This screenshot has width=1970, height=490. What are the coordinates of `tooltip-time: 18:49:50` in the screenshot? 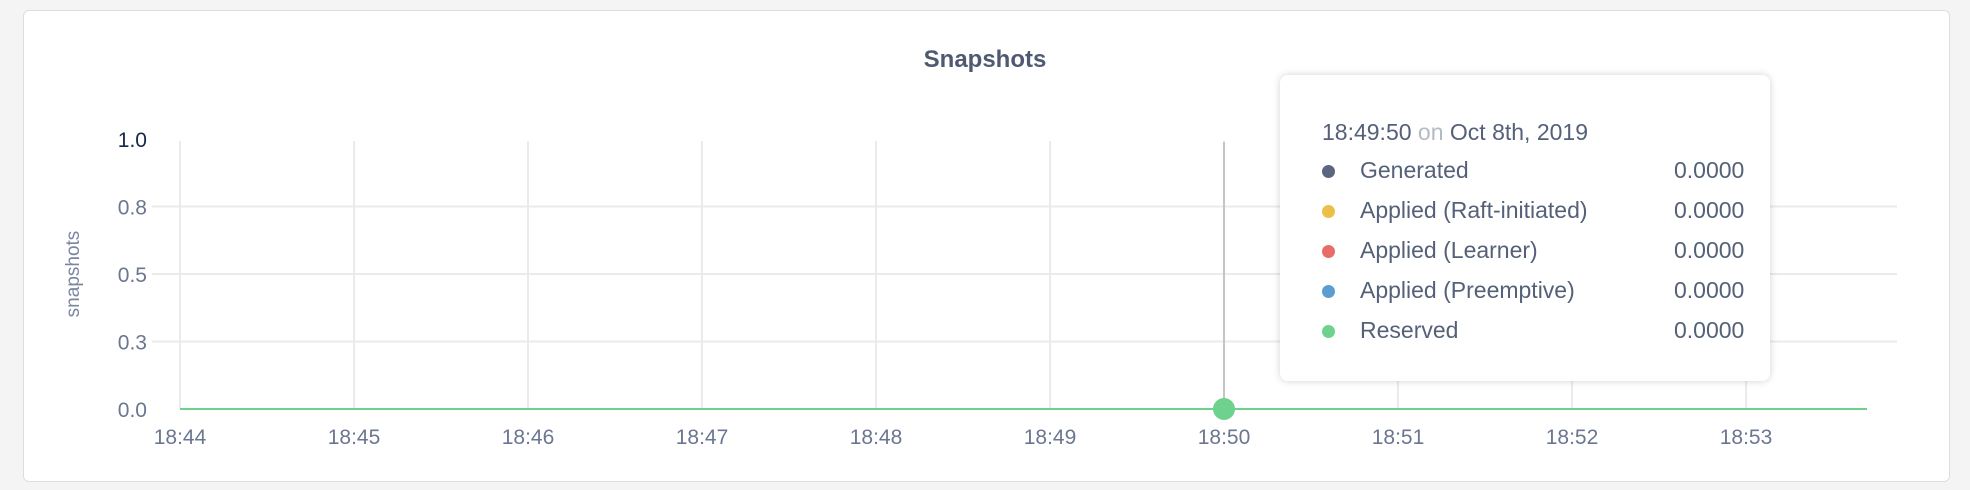 It's located at (1367, 132).